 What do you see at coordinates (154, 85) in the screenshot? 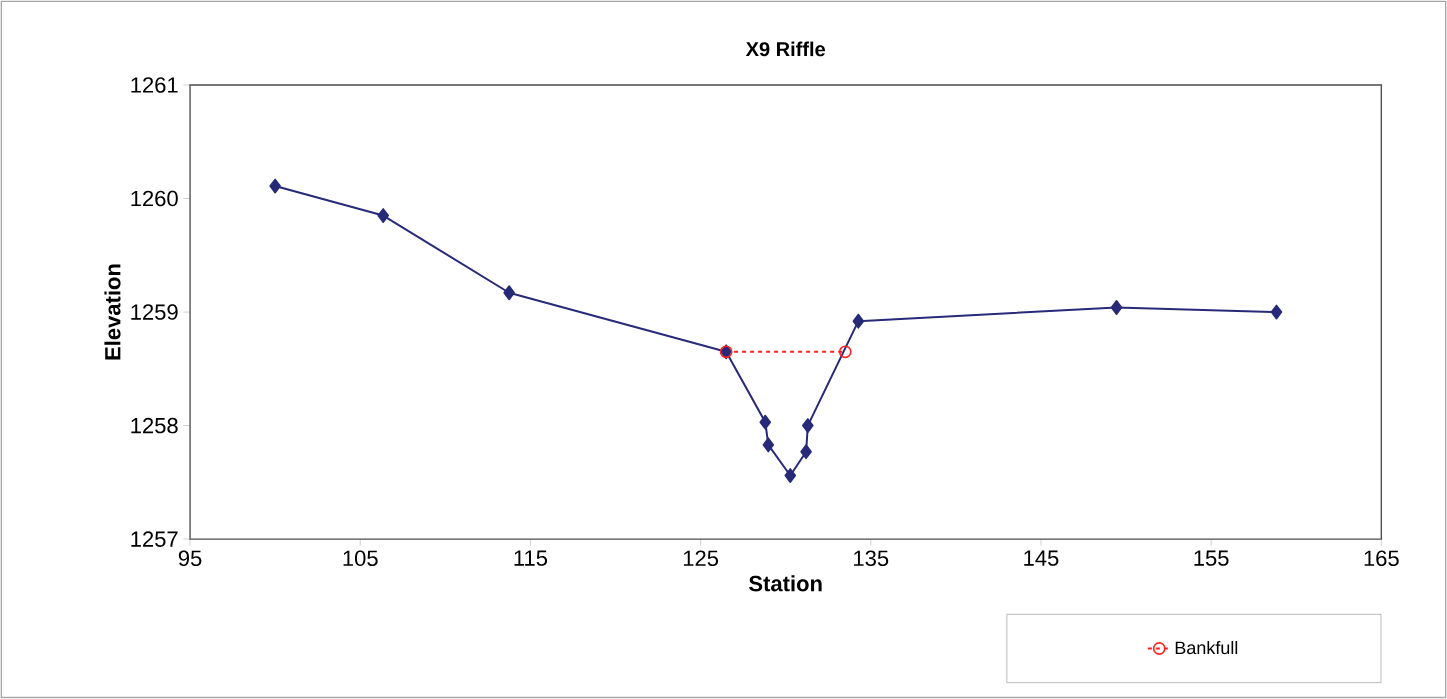
I see `y-tick-label: 1261` at bounding box center [154, 85].